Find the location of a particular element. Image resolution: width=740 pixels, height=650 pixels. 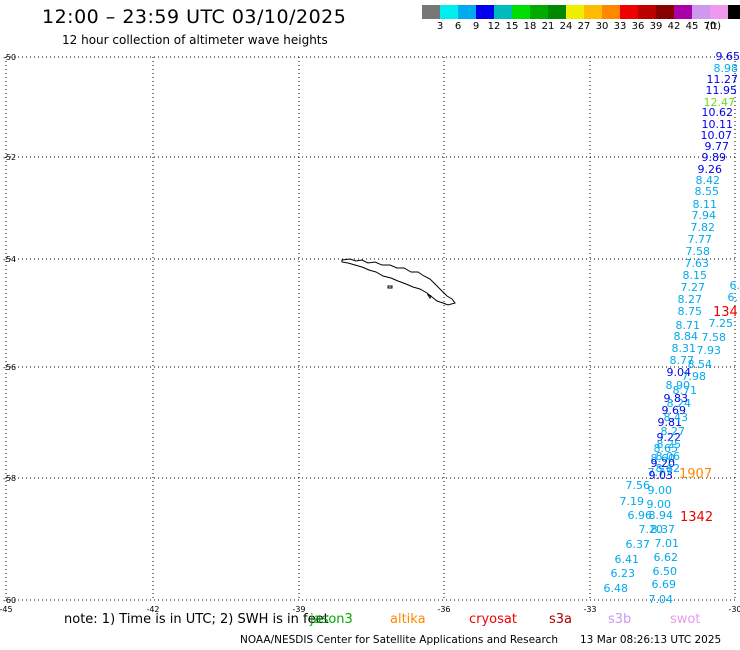

lat-tick-label: -56 is located at coordinates (9, 367).